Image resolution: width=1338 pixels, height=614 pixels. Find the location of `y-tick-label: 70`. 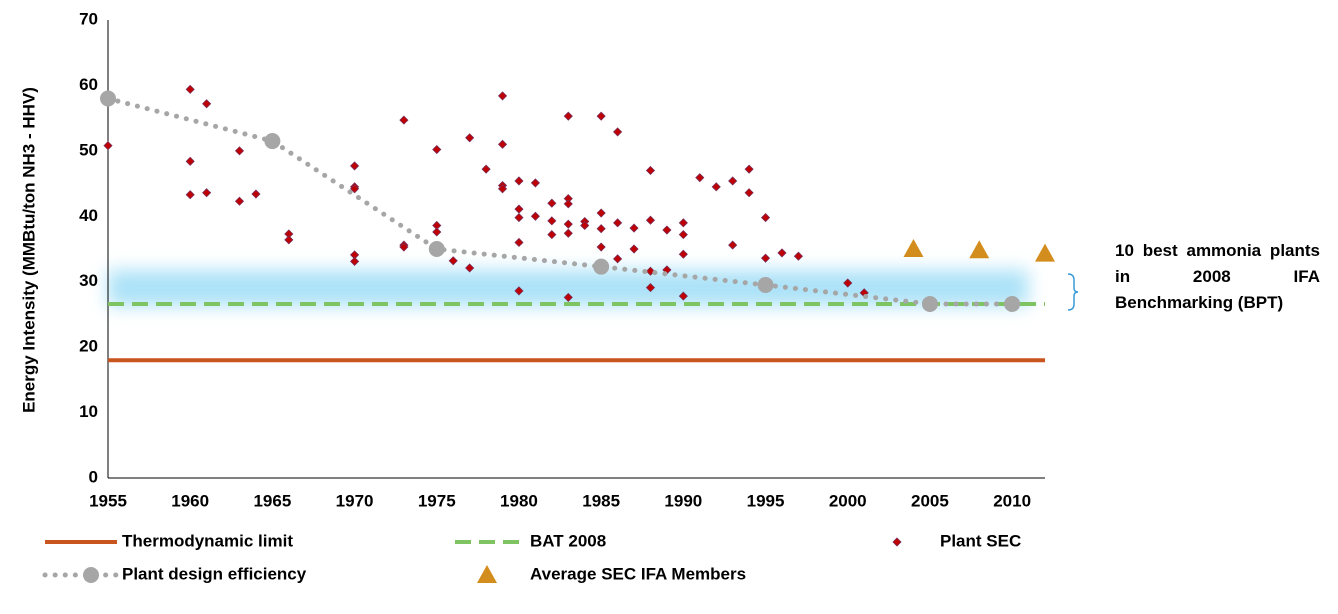

y-tick-label: 70 is located at coordinates (88, 18).